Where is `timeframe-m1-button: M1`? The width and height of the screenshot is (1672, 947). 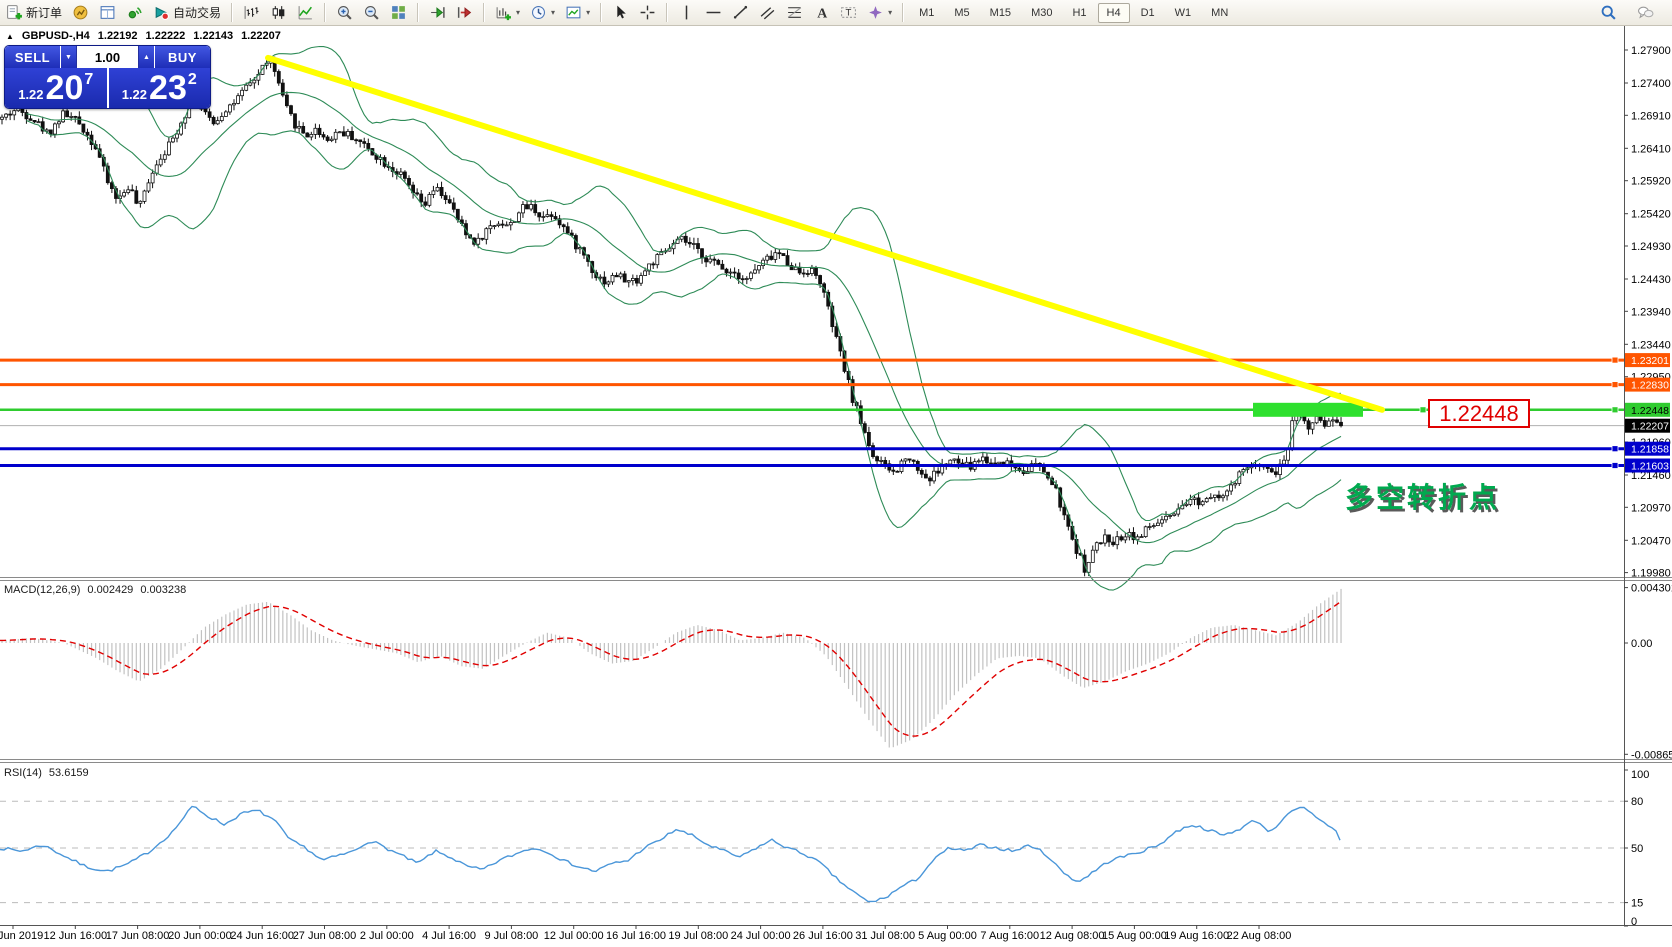
timeframe-m1-button: M1 is located at coordinates (927, 12).